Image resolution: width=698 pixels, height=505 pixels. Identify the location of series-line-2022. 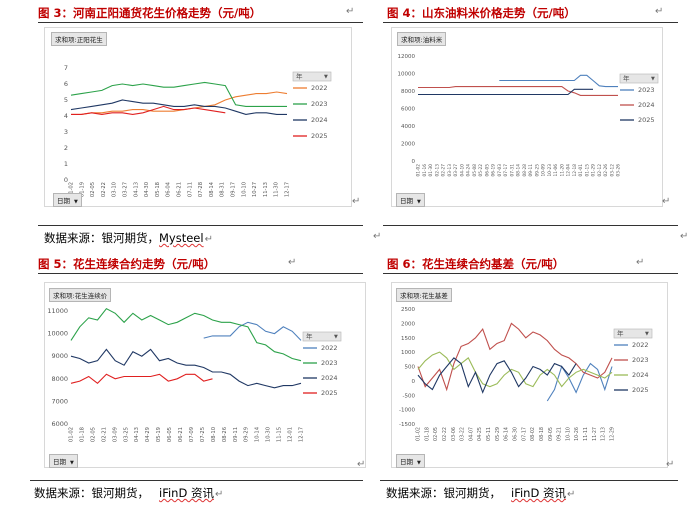
(579, 382).